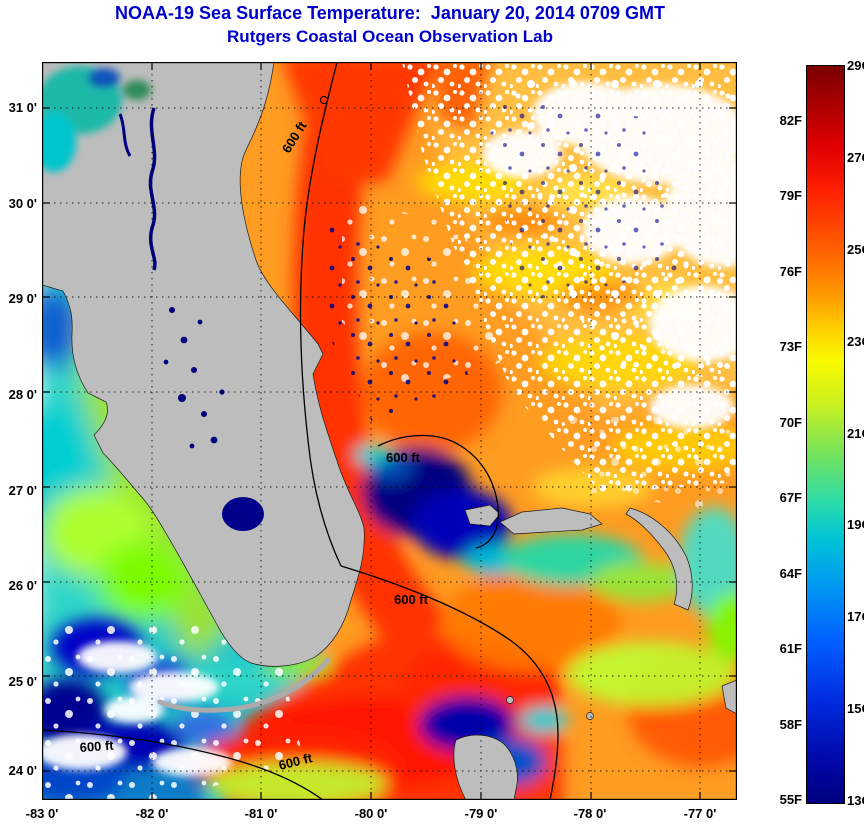 The image size is (864, 832). I want to click on lon-tick-label: -79 0', so click(481, 813).